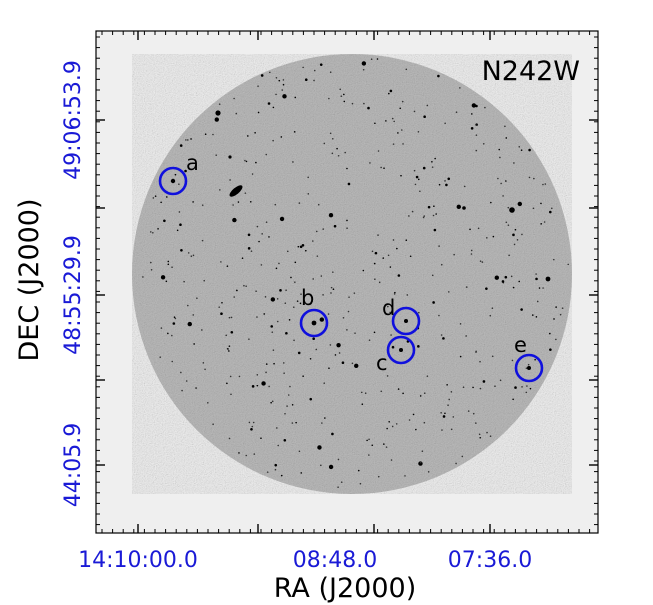 This screenshot has width=653, height=605. What do you see at coordinates (29, 279) in the screenshot?
I see `y-axis-label: DEC (J2000)` at bounding box center [29, 279].